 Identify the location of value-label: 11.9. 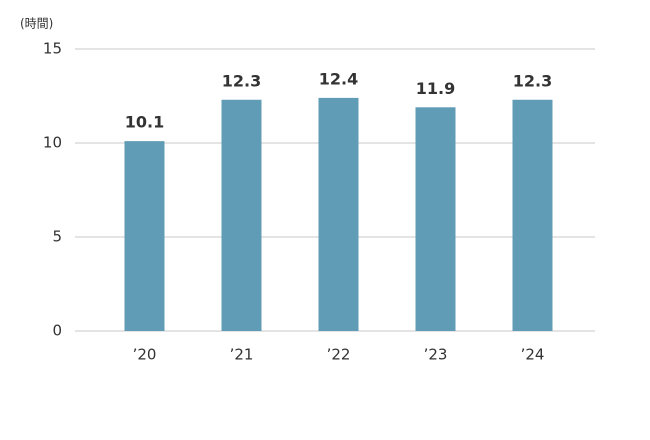
(435, 88).